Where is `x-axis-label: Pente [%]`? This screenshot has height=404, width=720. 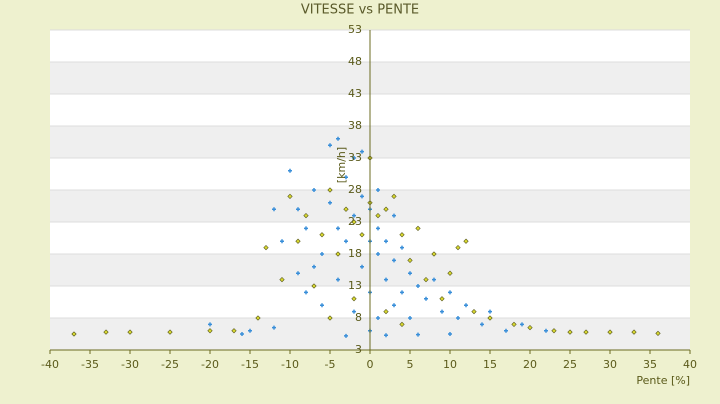 x-axis-label: Pente [%] is located at coordinates (663, 380).